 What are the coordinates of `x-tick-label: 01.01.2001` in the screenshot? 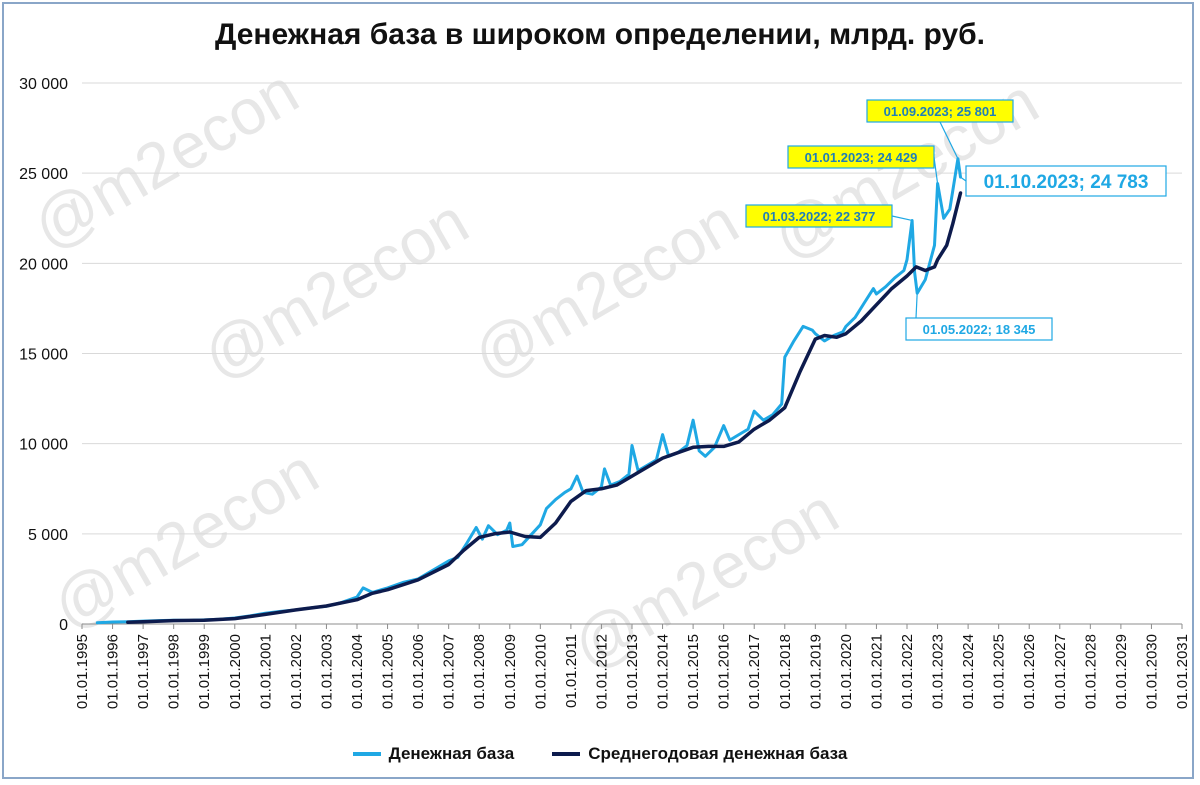 It's located at (265, 671).